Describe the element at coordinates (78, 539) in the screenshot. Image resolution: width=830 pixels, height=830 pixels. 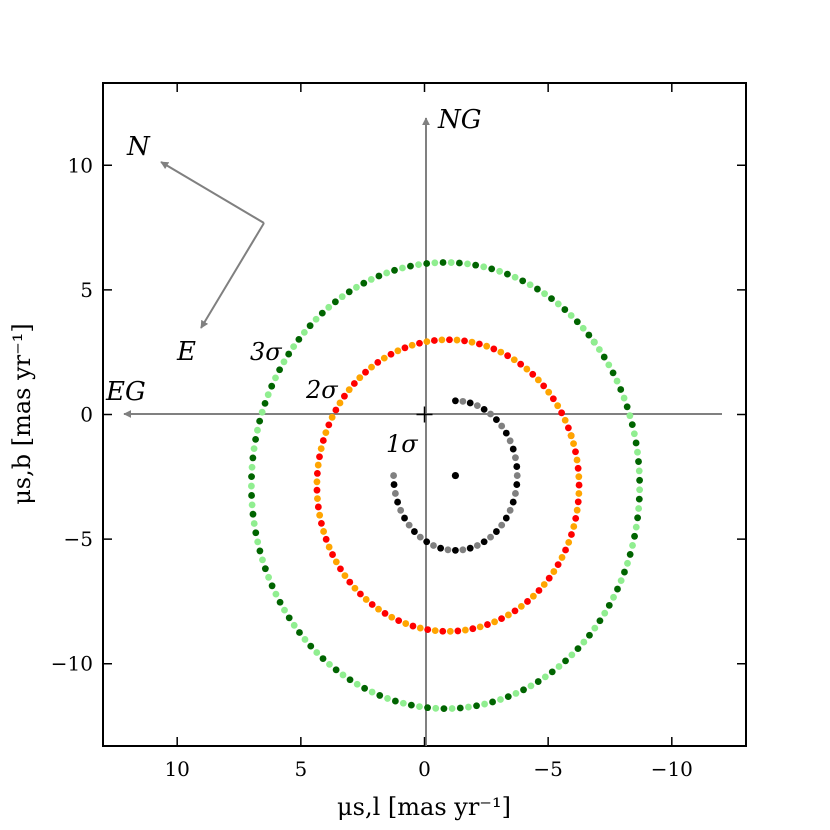
I see `y-tick-label: −5` at that location.